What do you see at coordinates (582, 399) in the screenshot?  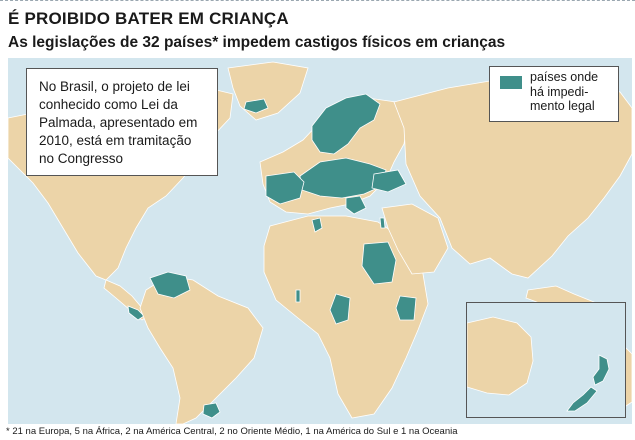 I see `new-zealand-south-ban-area` at bounding box center [582, 399].